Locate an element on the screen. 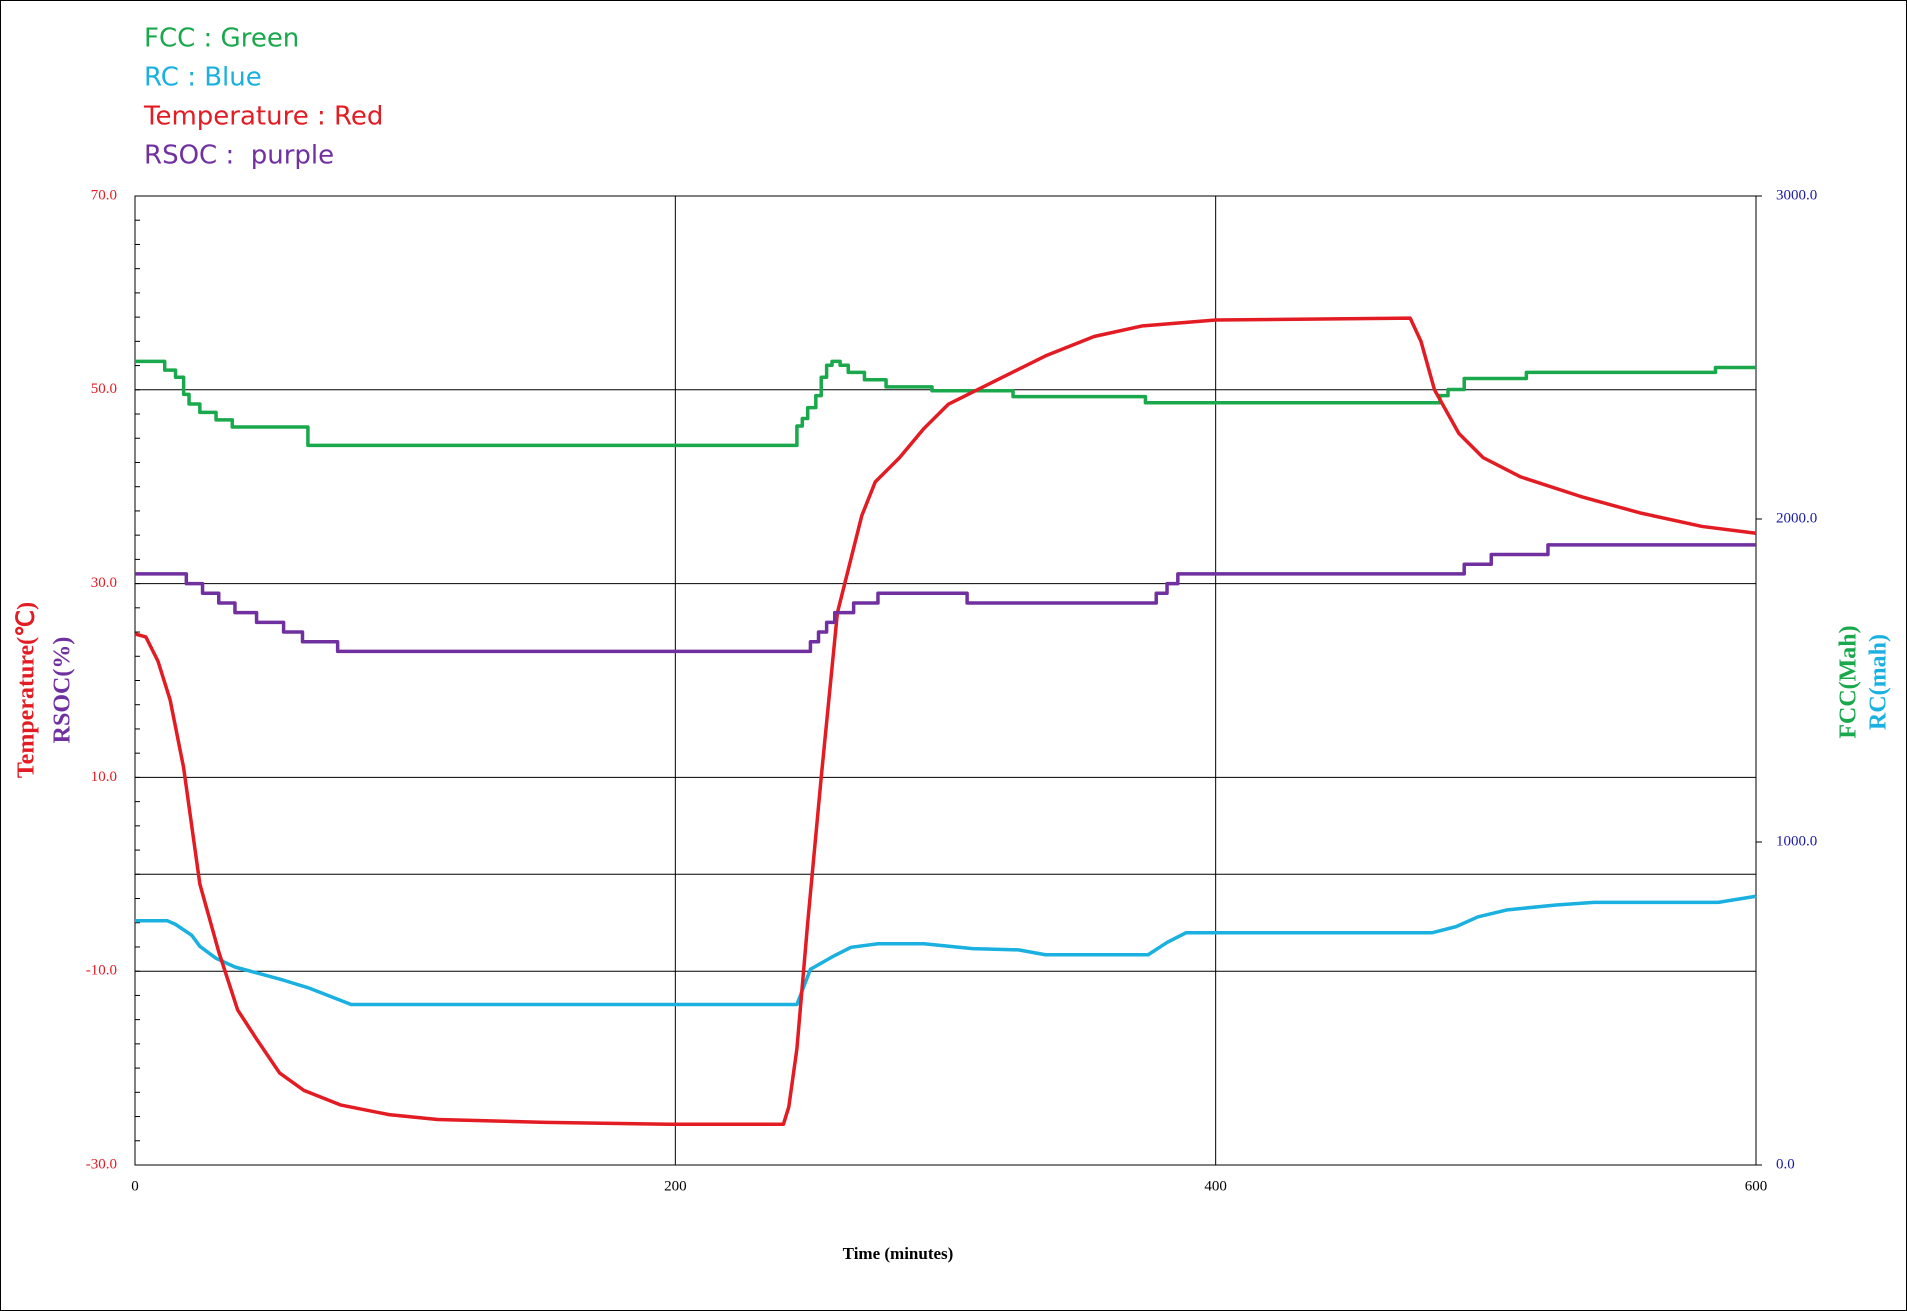 This screenshot has height=1311, width=1907. y2-tick-label: 0.0 is located at coordinates (1785, 1164).